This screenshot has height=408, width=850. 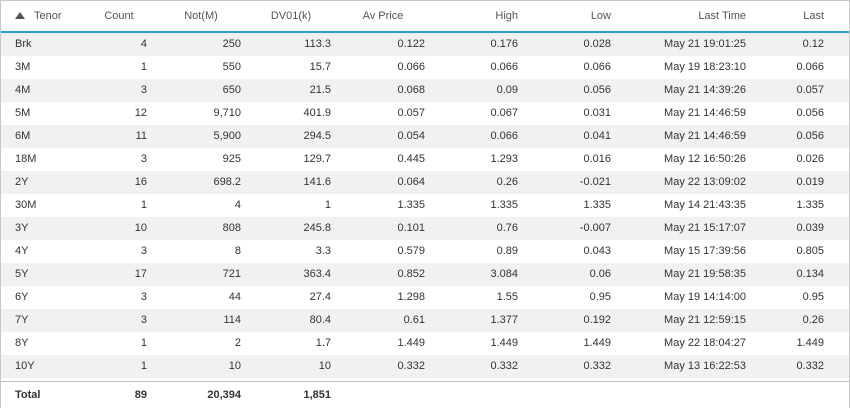 What do you see at coordinates (232, 320) in the screenshot?
I see `notional-cell: 114` at bounding box center [232, 320].